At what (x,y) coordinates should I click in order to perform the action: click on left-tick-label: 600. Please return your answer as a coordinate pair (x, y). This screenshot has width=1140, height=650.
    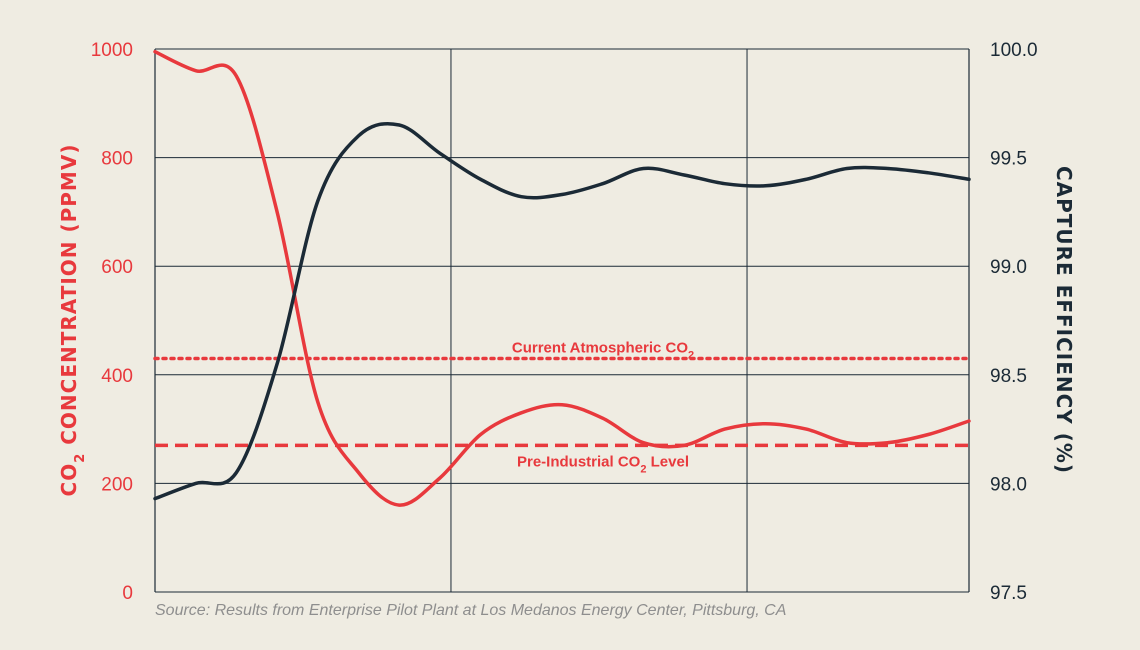
    Looking at the image, I should click on (117, 267).